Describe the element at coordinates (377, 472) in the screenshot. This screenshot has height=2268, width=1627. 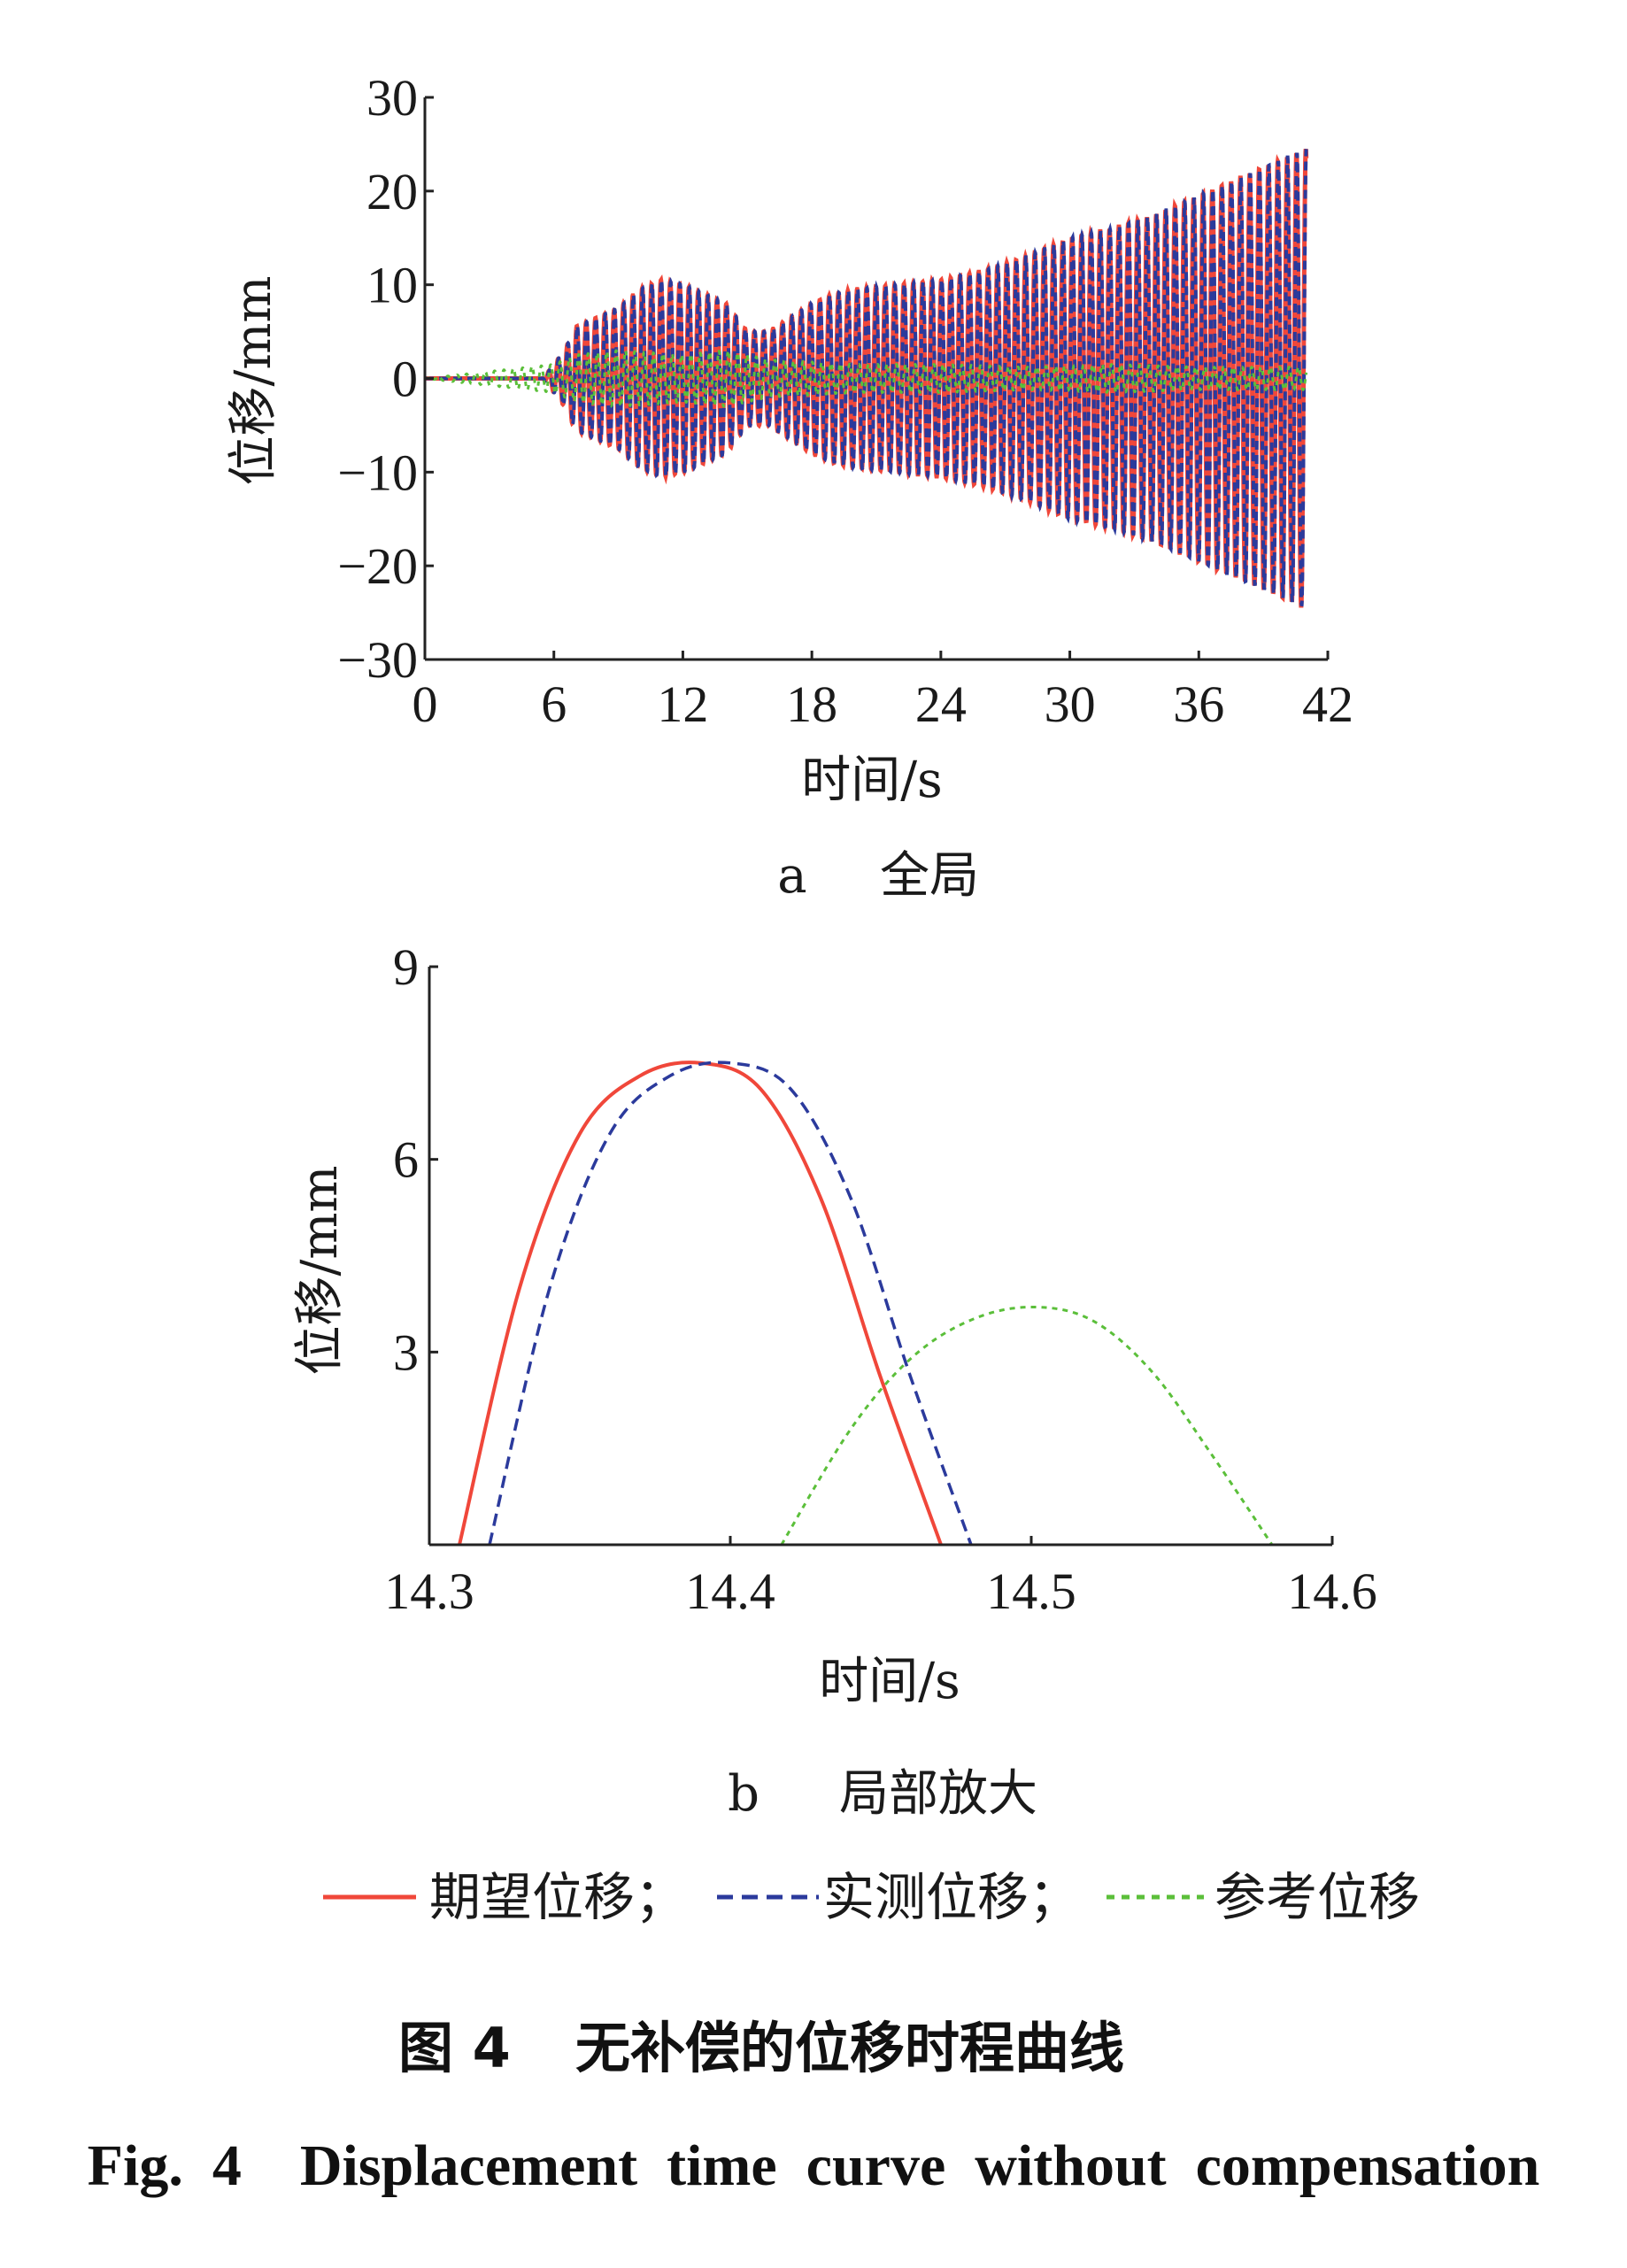
I see `chart-a-y-tick-label: −10` at that location.